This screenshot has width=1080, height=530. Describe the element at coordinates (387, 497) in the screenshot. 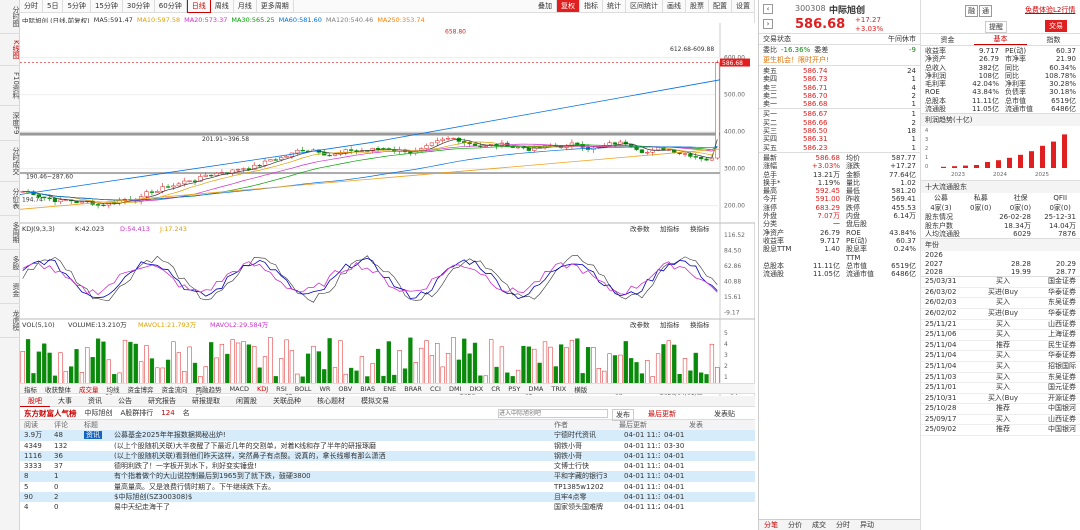

I see `news-row: 90 2 $中际旭创(SZ300308)$ 且牢4点零 04-01 11:31 04-01` at that location.